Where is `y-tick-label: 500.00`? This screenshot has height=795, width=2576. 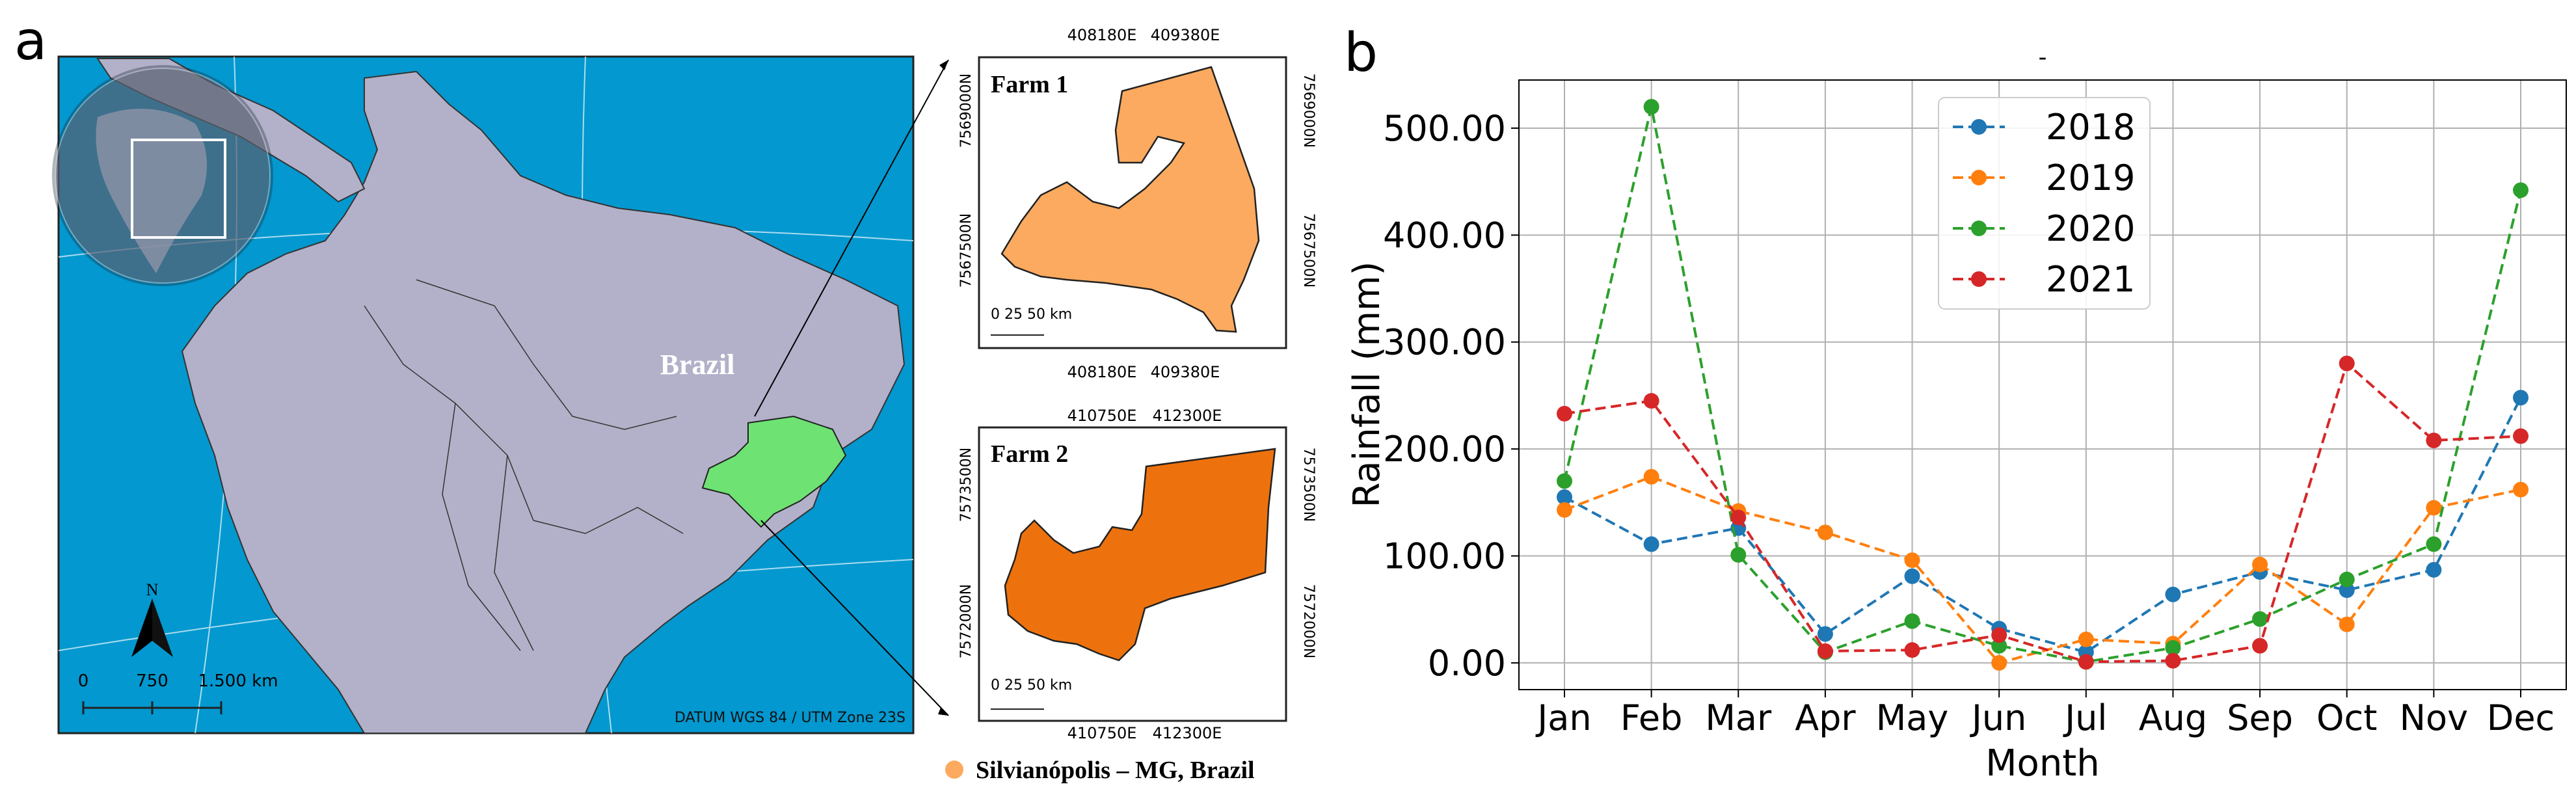 y-tick-label: 500.00 is located at coordinates (1444, 128).